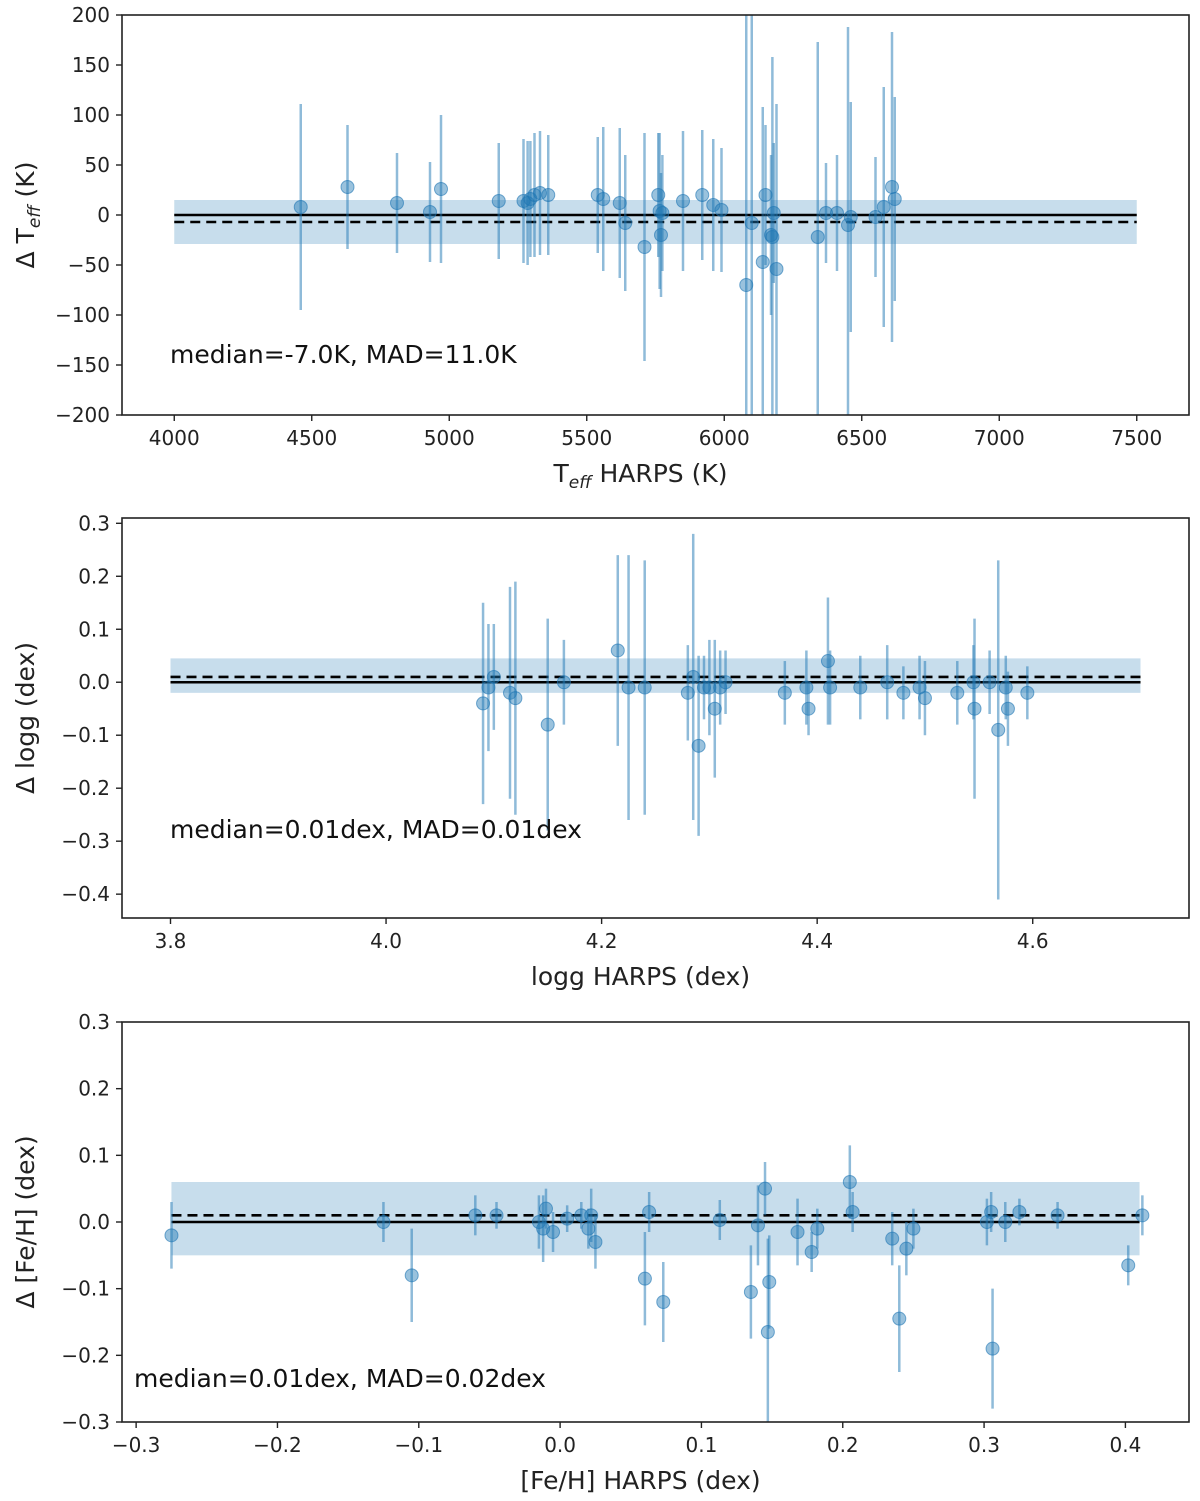 Image resolution: width=1200 pixels, height=1501 pixels. What do you see at coordinates (602, 941) in the screenshot?
I see `x-tick-label: 4.2` at bounding box center [602, 941].